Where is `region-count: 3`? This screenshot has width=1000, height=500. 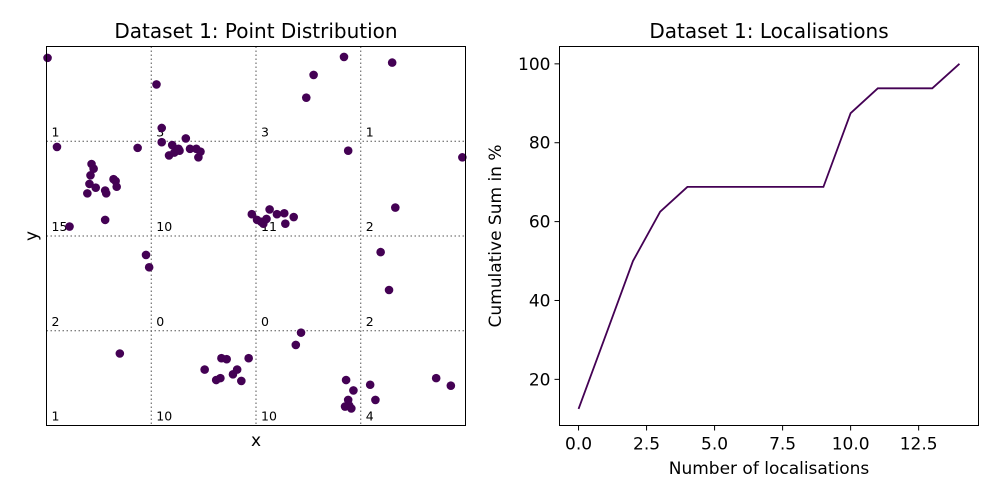
region-count: 3 is located at coordinates (265, 131).